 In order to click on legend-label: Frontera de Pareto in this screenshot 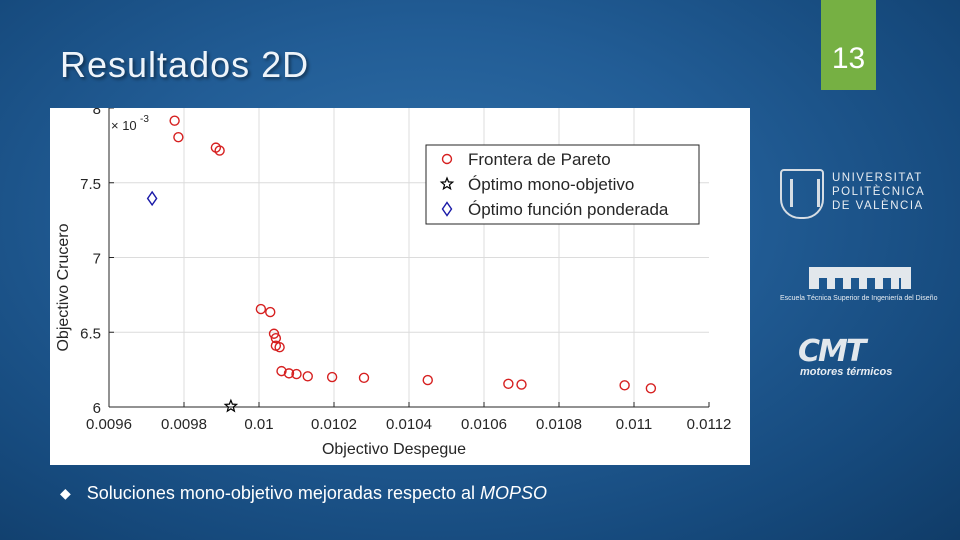, I will do `click(539, 159)`.